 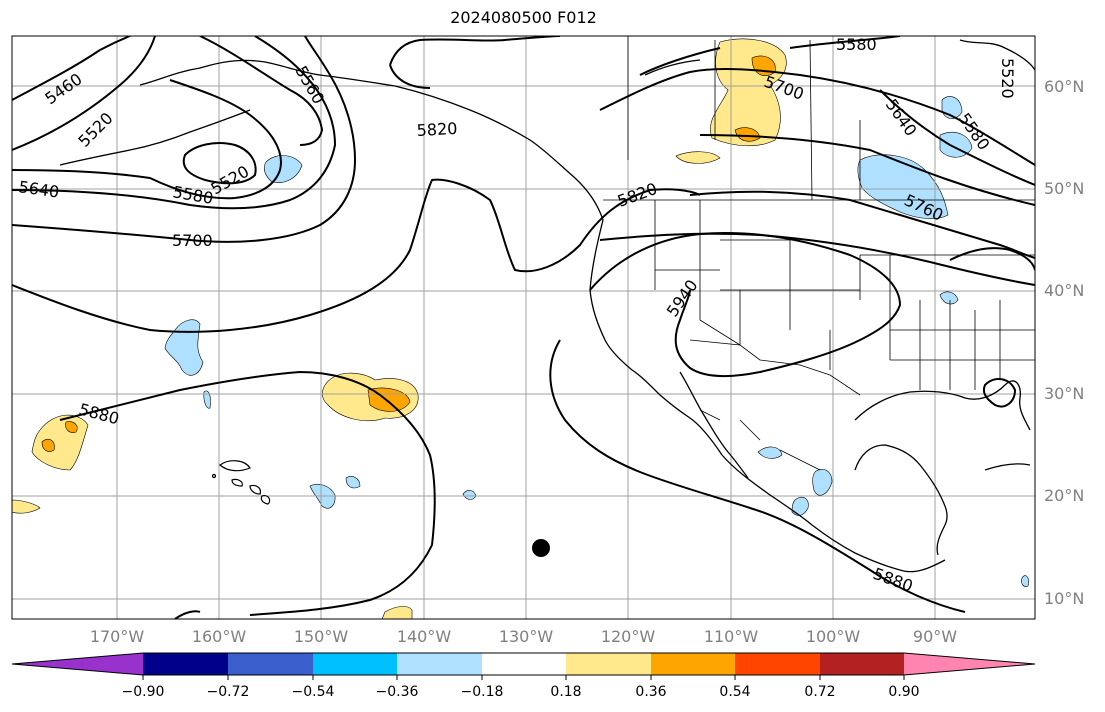 I want to click on contour-florida, so click(x=999, y=393).